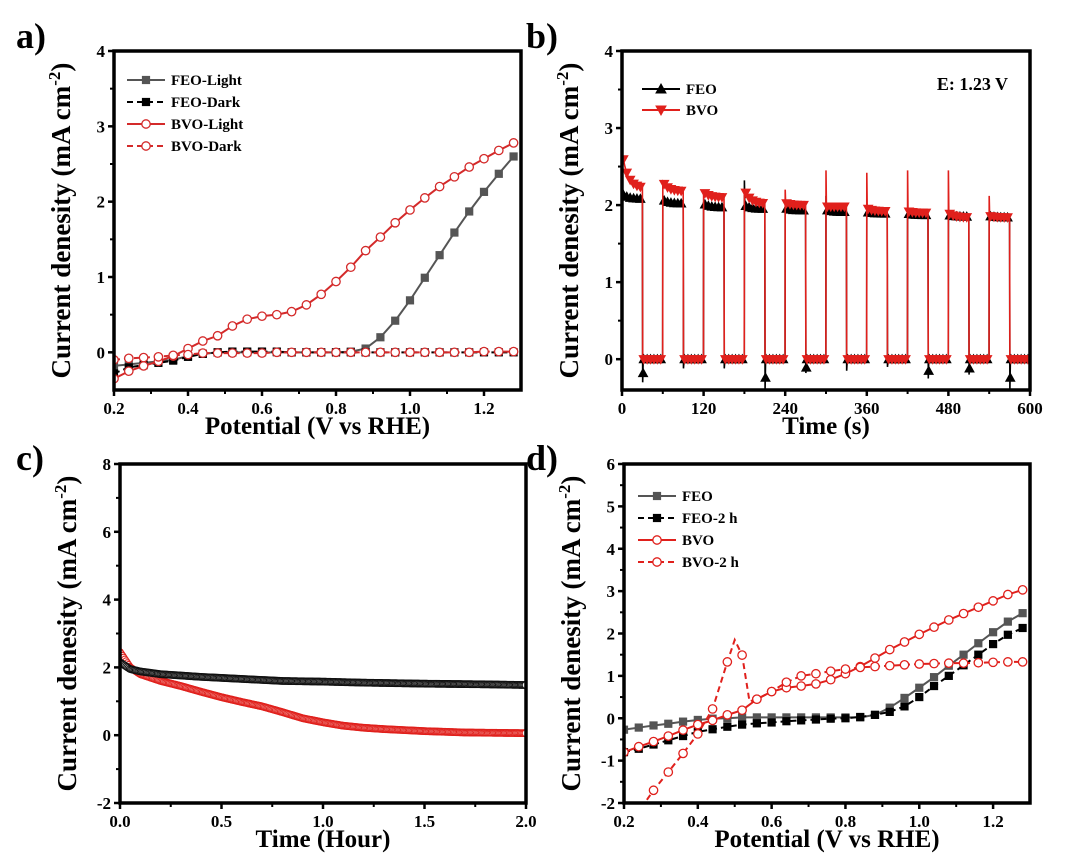  Describe the element at coordinates (206, 103) in the screenshot. I see `legend-label: FEO-Dark` at that location.